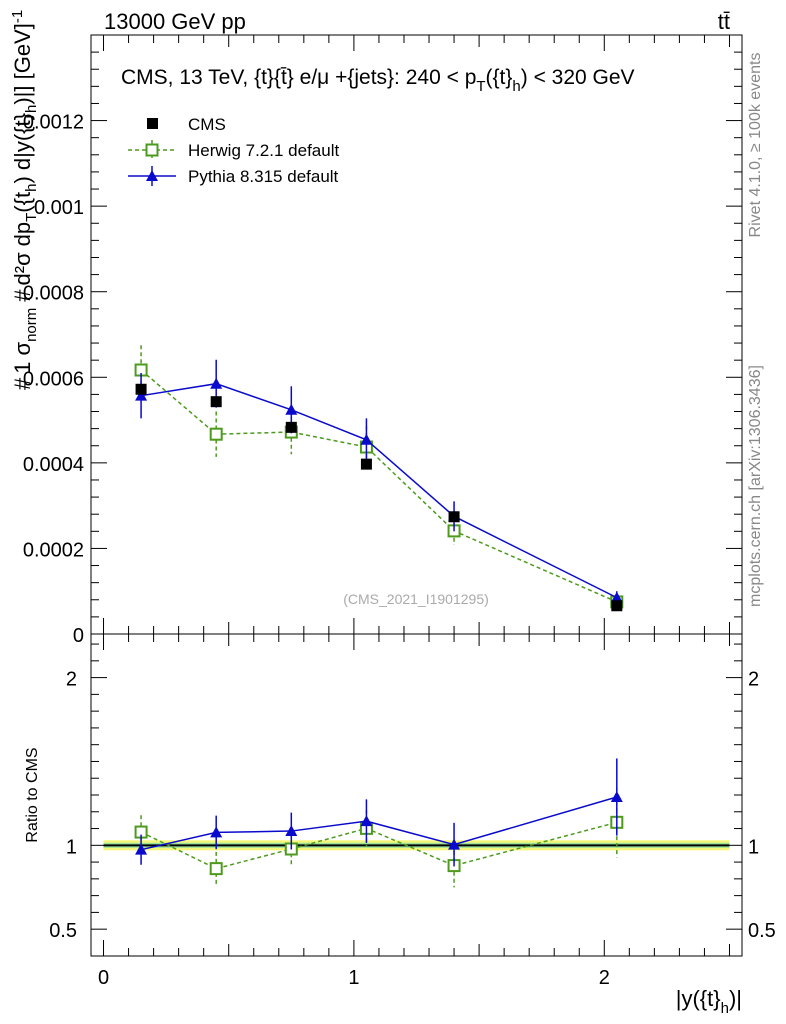 The height and width of the screenshot is (1024, 786). What do you see at coordinates (216, 434) in the screenshot?
I see `main-herwig-point` at bounding box center [216, 434].